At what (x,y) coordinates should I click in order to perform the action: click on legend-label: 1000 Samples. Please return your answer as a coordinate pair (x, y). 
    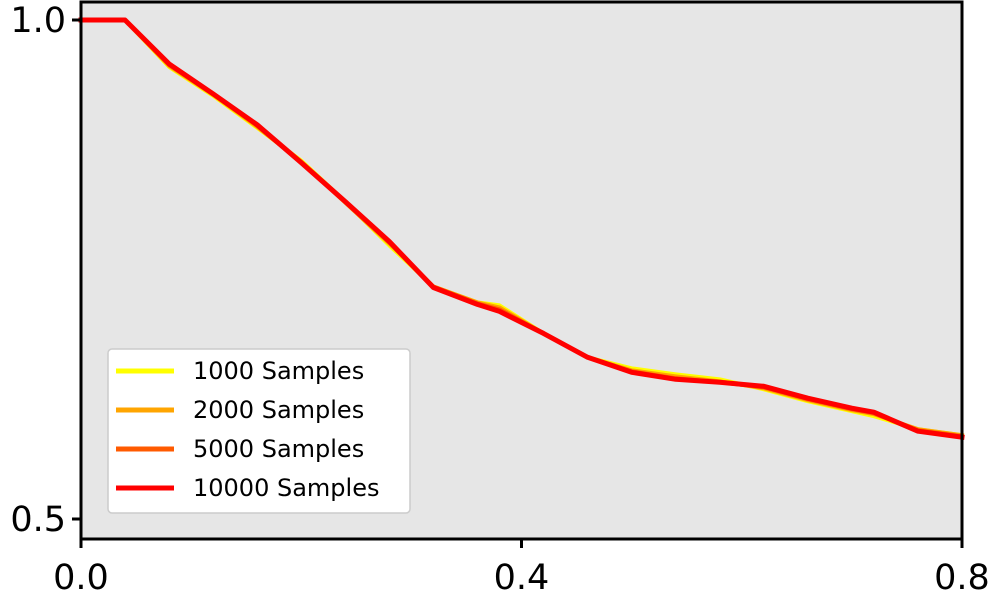
    Looking at the image, I should click on (278, 371).